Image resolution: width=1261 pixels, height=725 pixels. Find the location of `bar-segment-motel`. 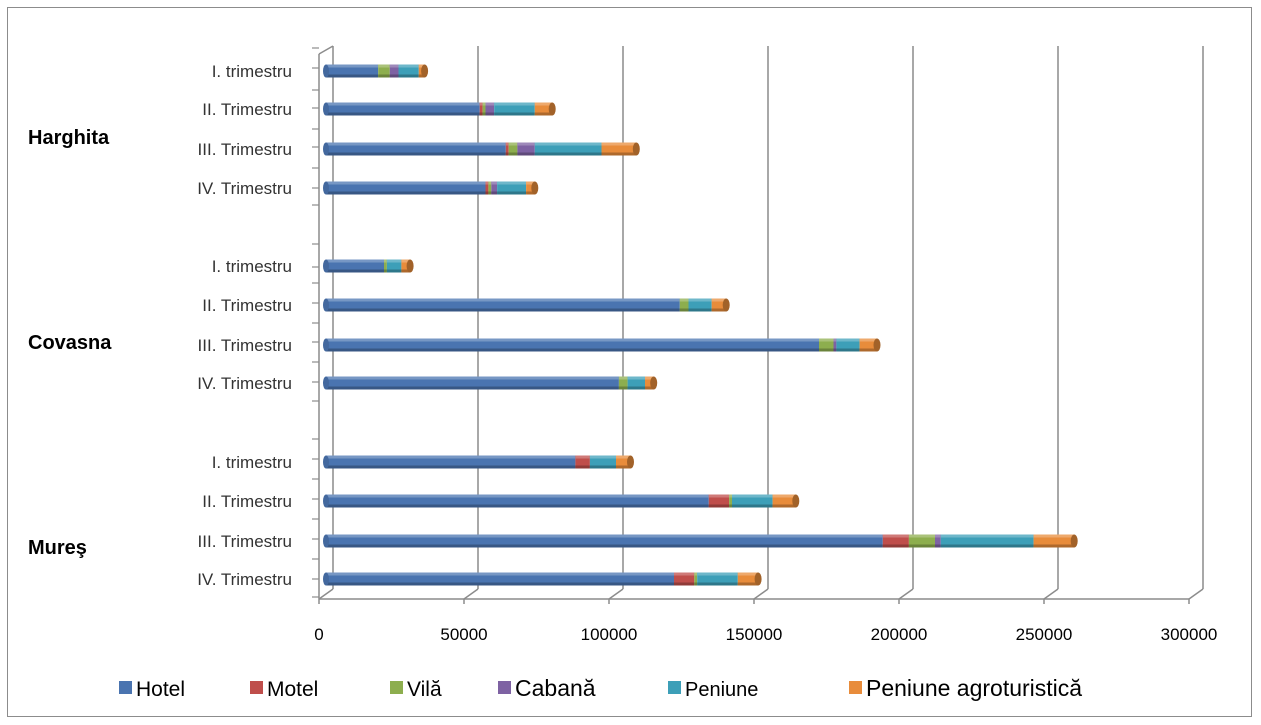

bar-segment-motel is located at coordinates (481, 109).